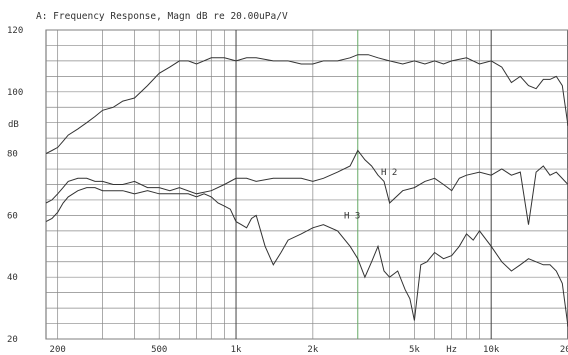  Describe the element at coordinates (12, 155) in the screenshot. I see `y-tick-label: 80` at that location.